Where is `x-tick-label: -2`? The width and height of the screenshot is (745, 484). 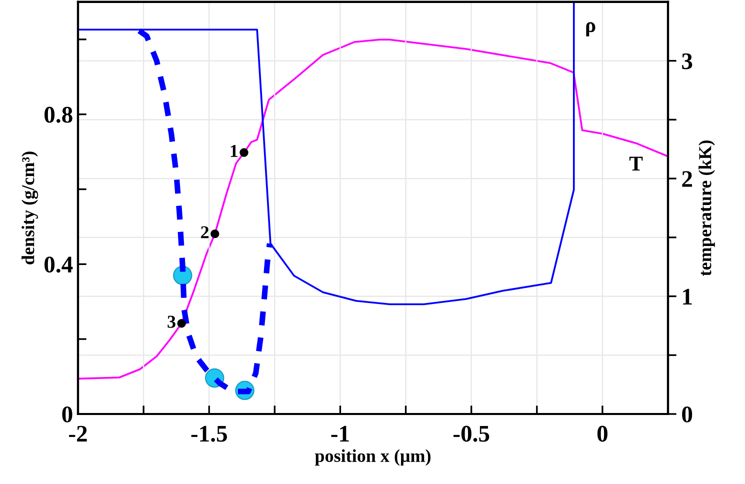
x-tick-label: -2 is located at coordinates (78, 434).